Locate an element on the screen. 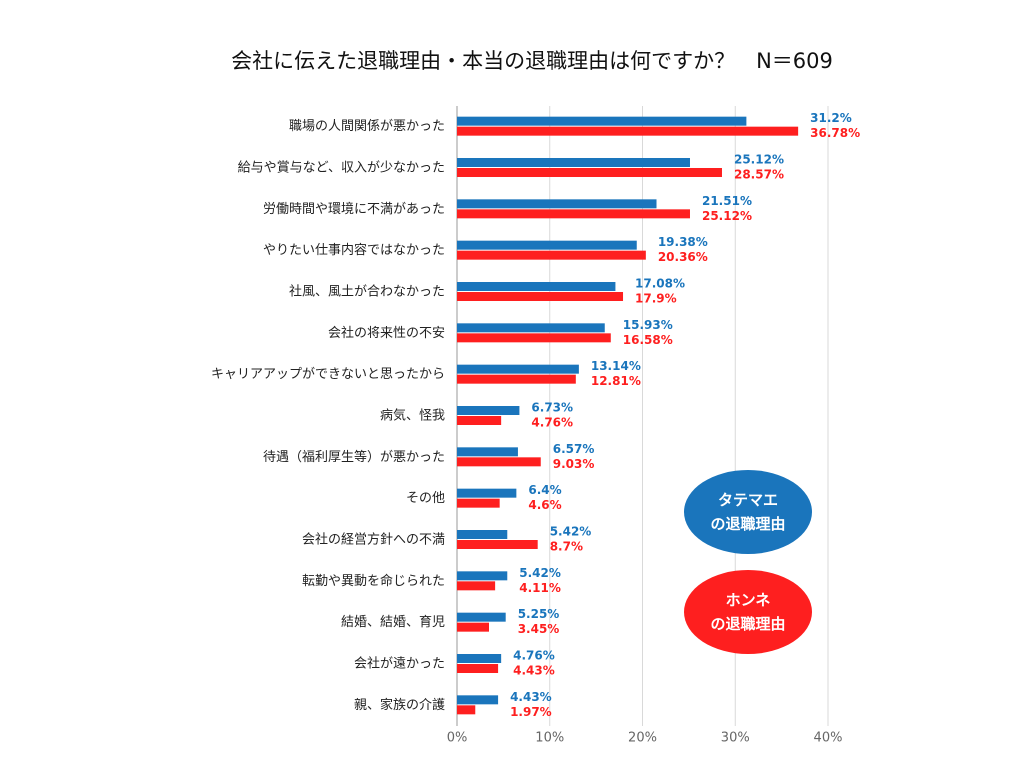 The width and height of the screenshot is (1024, 772). legend-item: タテマエ の退職理由 is located at coordinates (748, 512).